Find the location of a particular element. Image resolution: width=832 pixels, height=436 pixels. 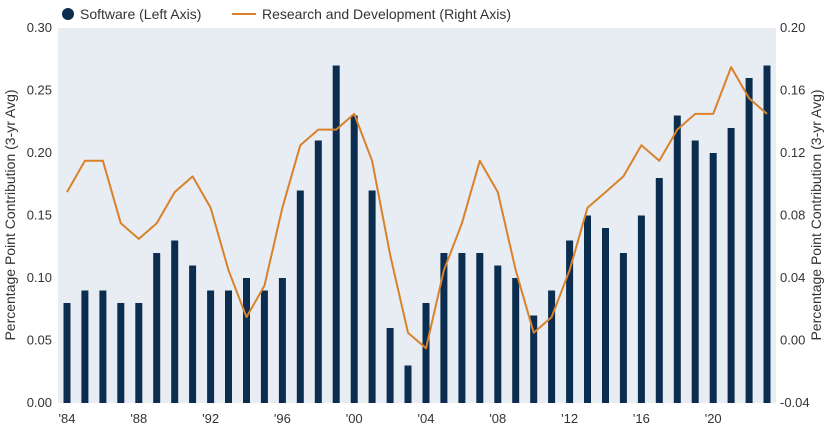

software-bar-2011 is located at coordinates (552, 346).